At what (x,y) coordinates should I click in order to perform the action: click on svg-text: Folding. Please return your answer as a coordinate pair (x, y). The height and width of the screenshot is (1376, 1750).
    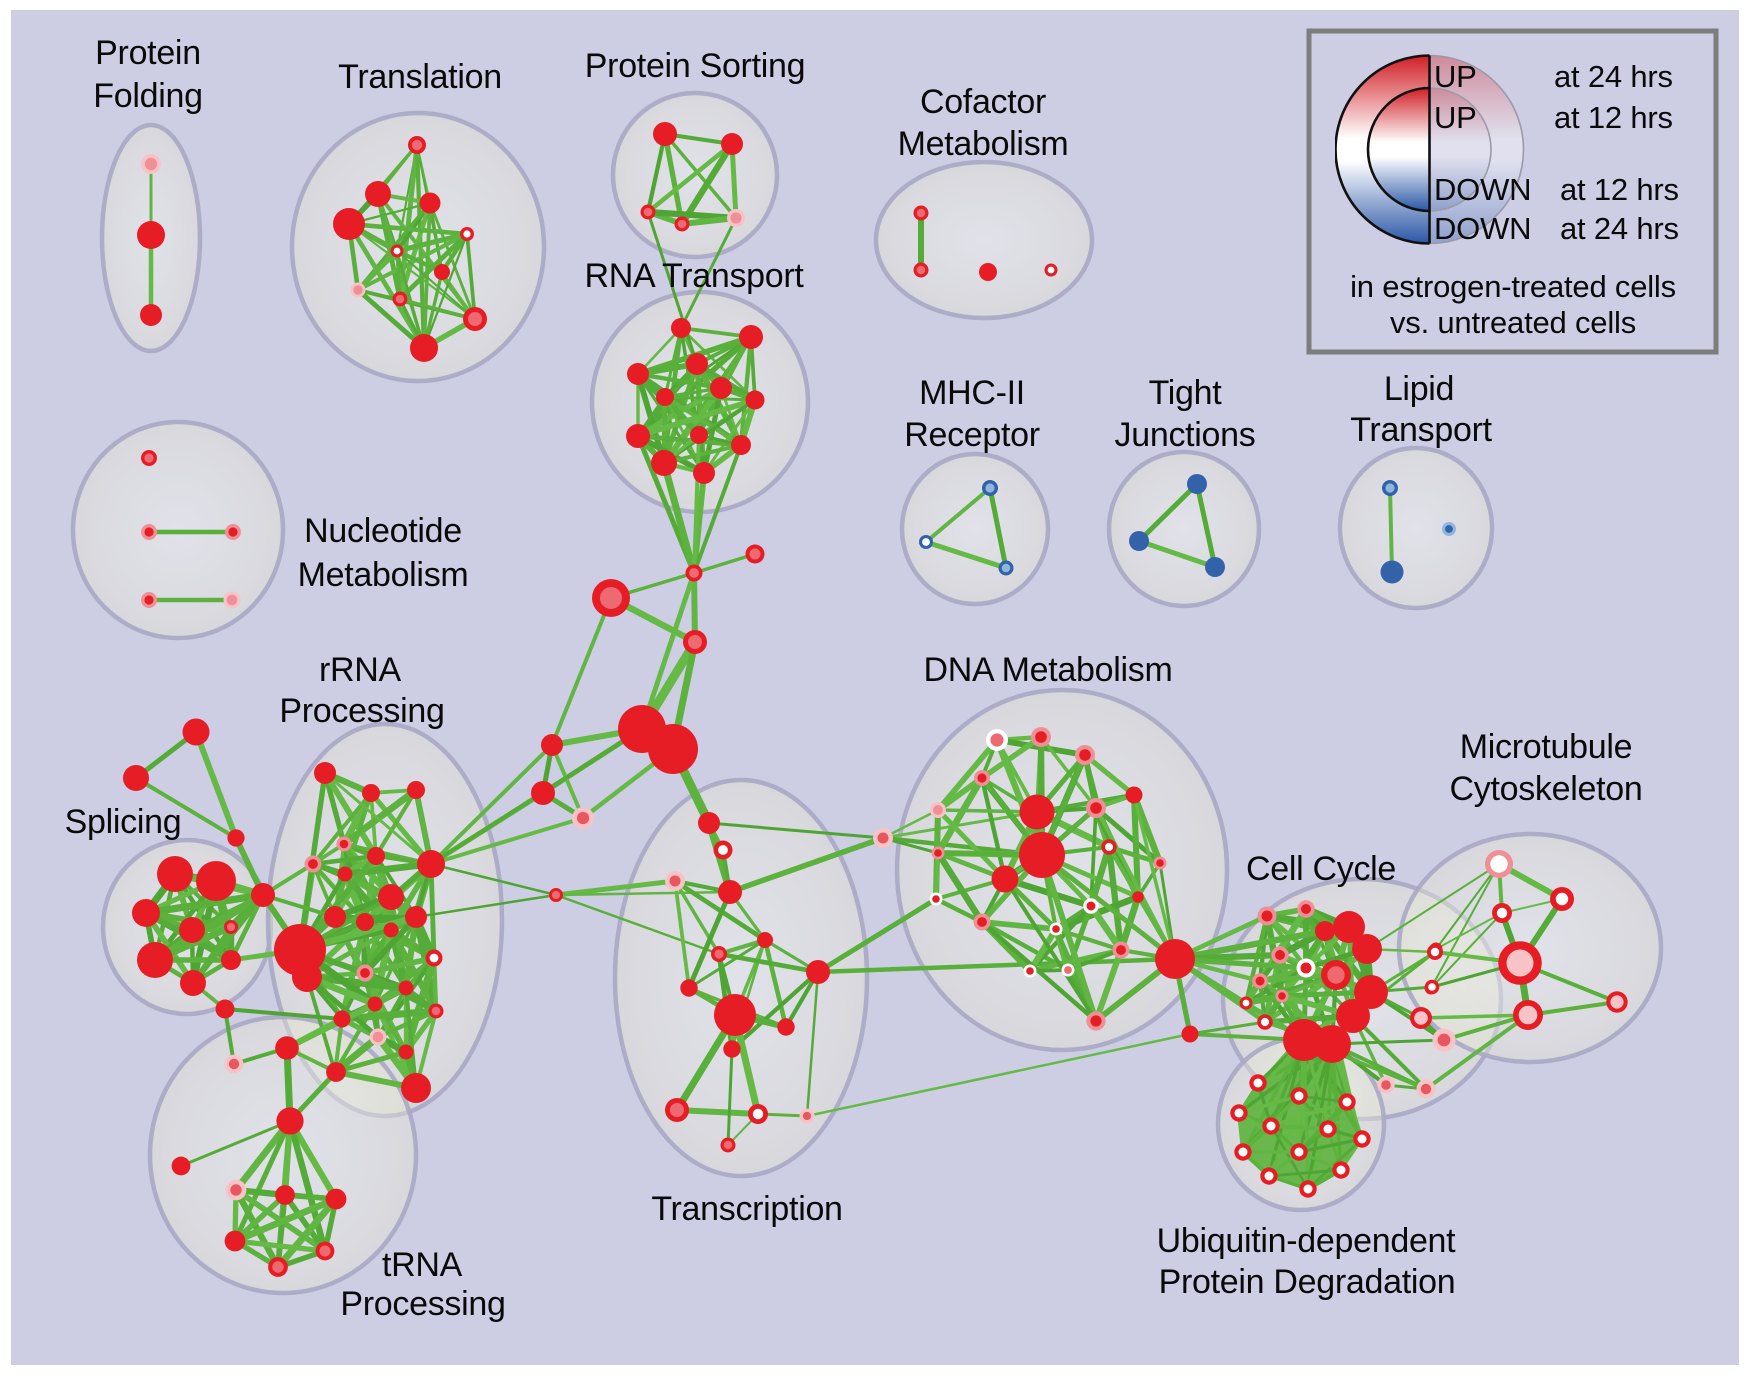
    Looking at the image, I should click on (147, 96).